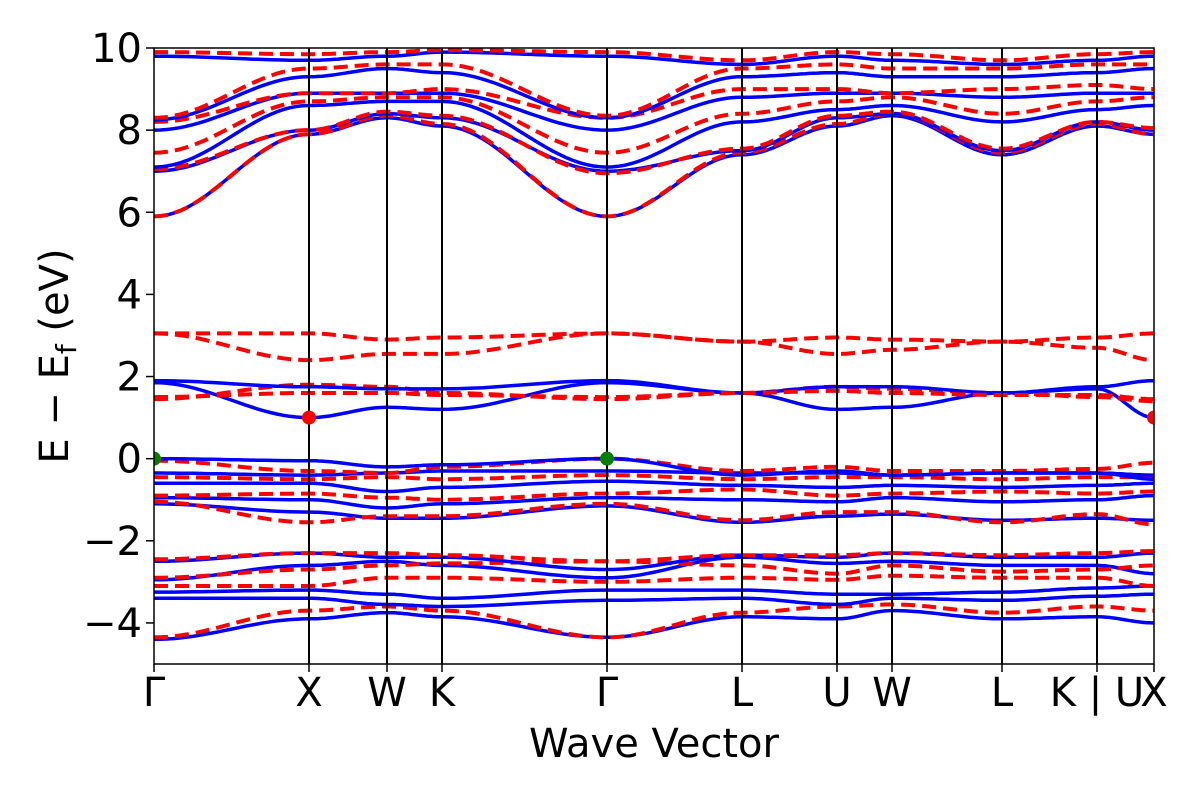 The width and height of the screenshot is (1200, 800). What do you see at coordinates (129, 131) in the screenshot?
I see `y-tick-label-6: 8` at bounding box center [129, 131].